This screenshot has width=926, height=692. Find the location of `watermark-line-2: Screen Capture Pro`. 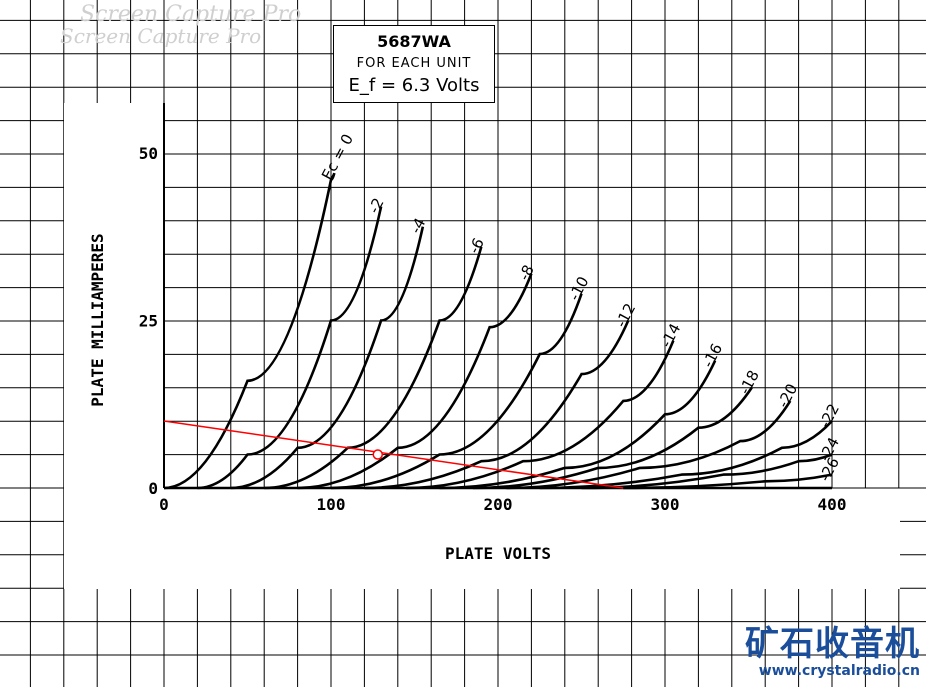

watermark-line-2: Screen Capture Pro is located at coordinates (161, 36).